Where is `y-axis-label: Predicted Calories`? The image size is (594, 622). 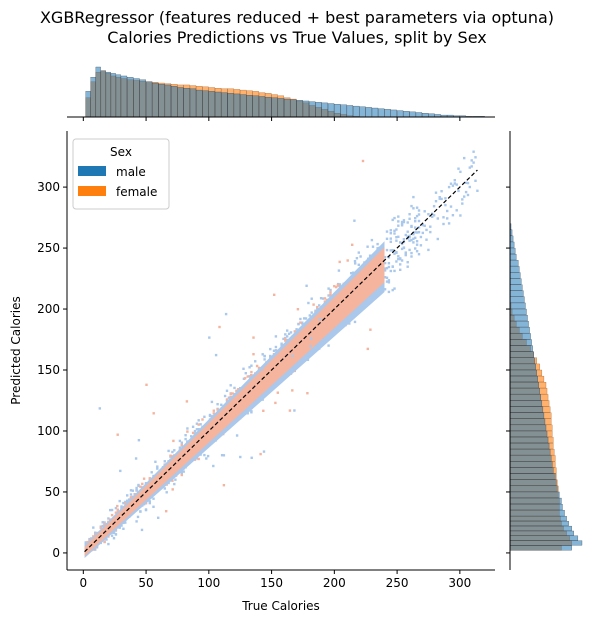 y-axis-label: Predicted Calories is located at coordinates (16, 350).